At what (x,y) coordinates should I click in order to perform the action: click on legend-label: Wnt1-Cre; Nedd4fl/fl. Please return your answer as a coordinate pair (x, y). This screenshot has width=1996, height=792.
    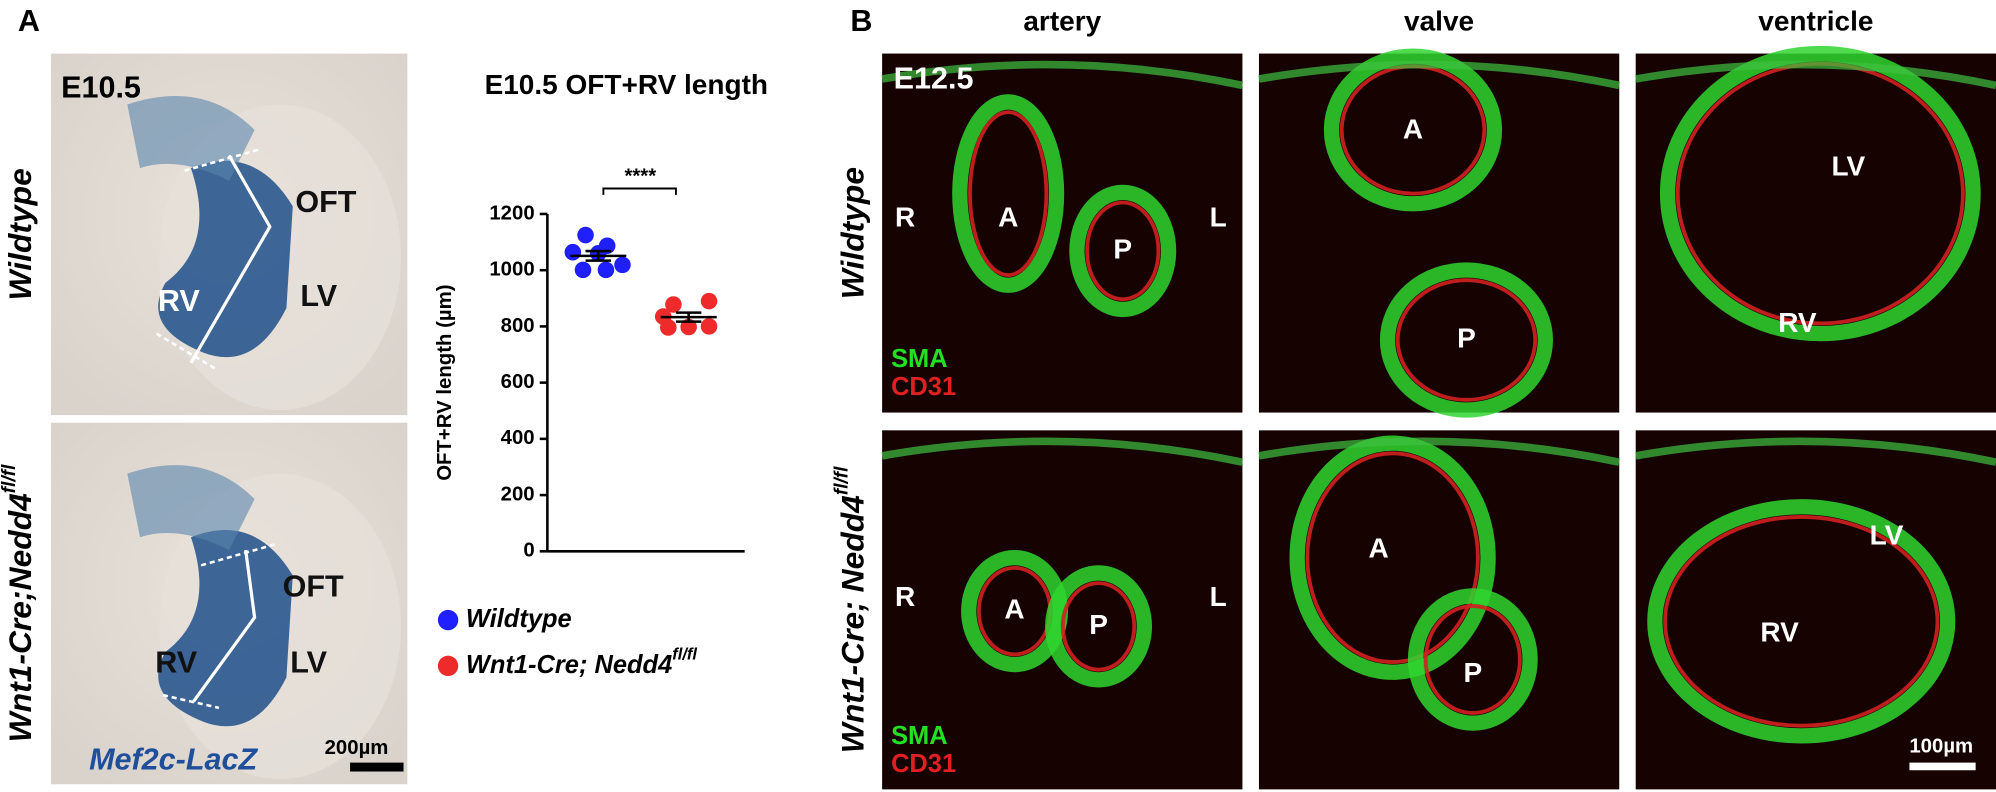
    Looking at the image, I should click on (582, 662).